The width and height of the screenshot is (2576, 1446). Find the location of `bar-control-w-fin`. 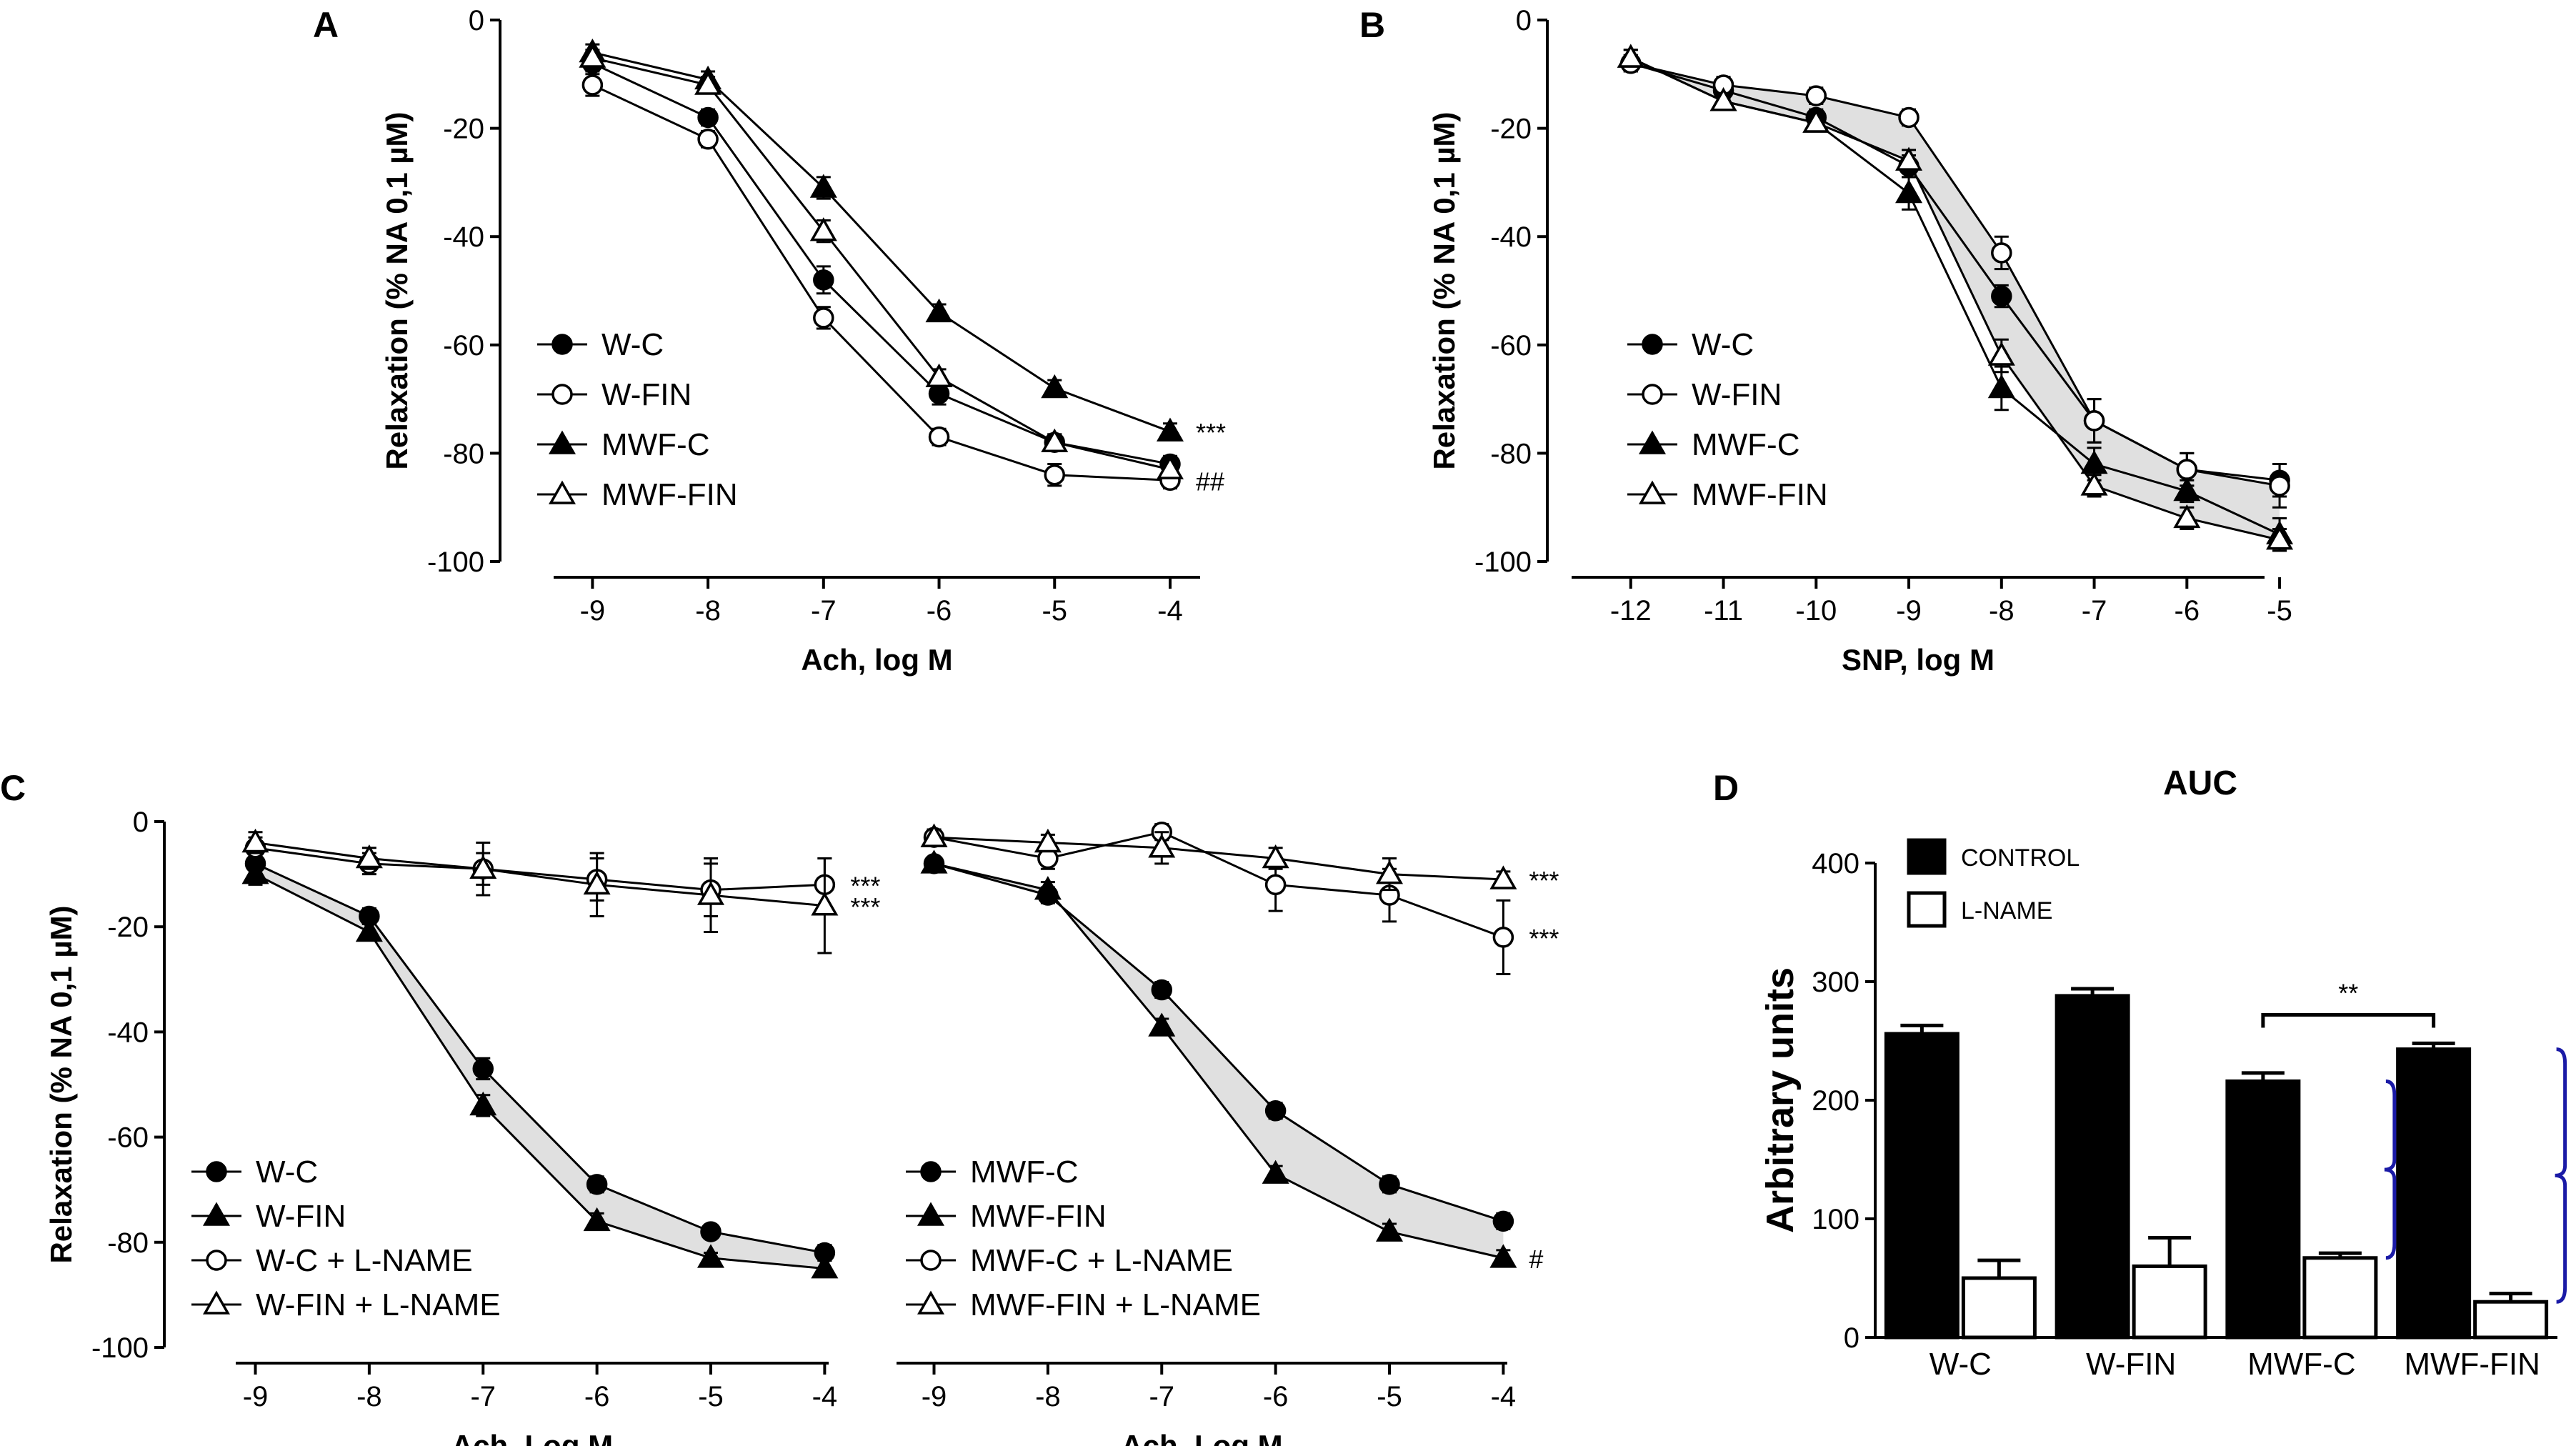

bar-control-w-fin is located at coordinates (2092, 1167).